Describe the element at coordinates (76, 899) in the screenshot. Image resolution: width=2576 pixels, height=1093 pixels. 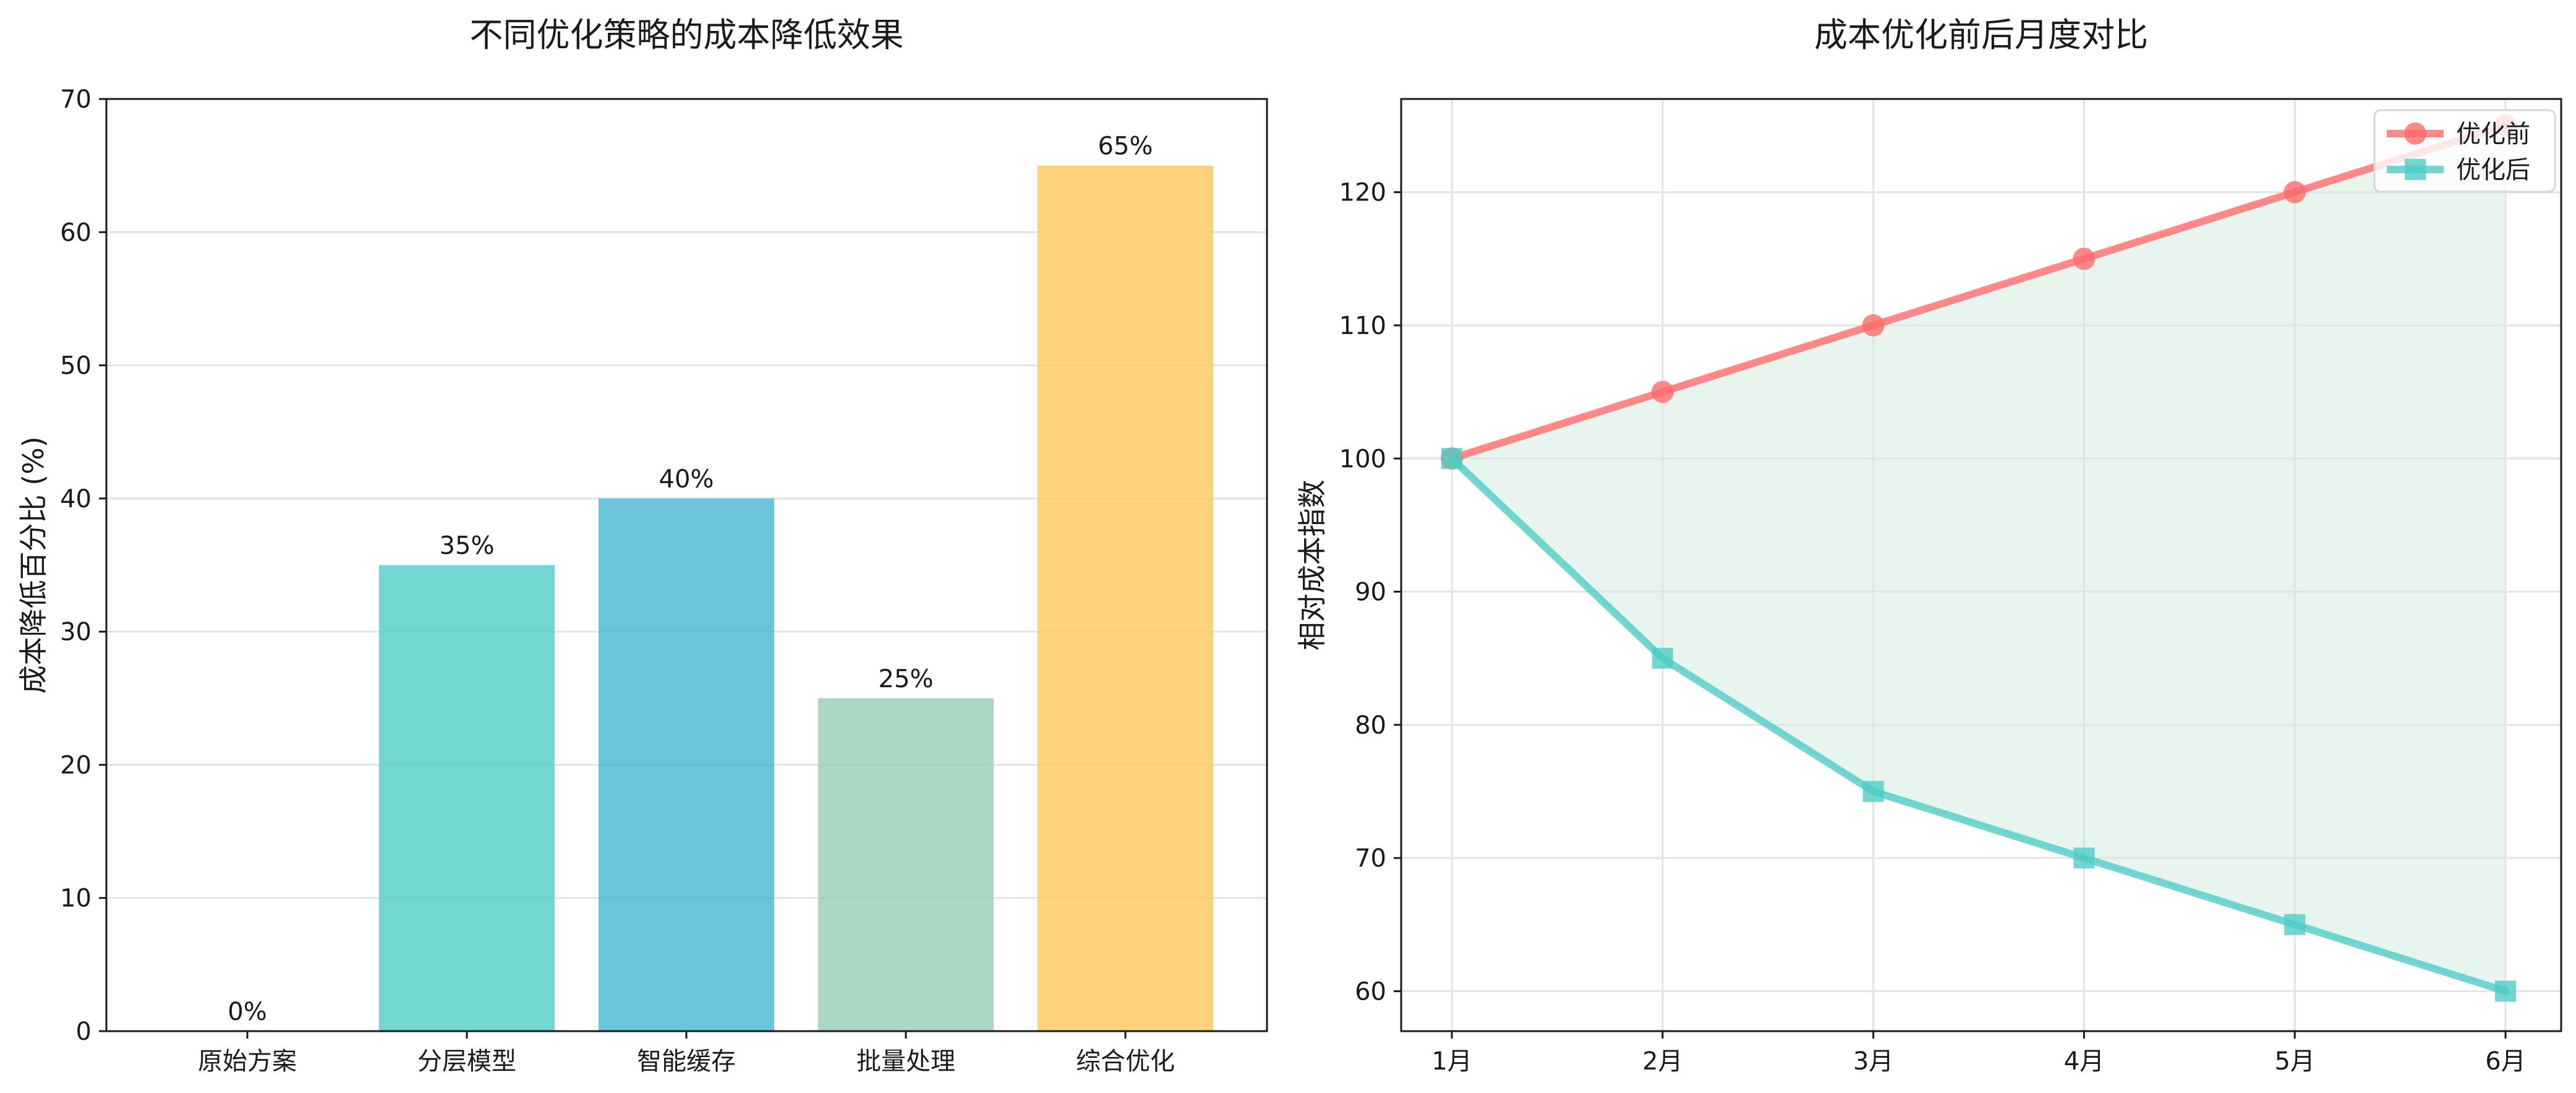
I see `bar-chart-y-tick-label: 10` at that location.